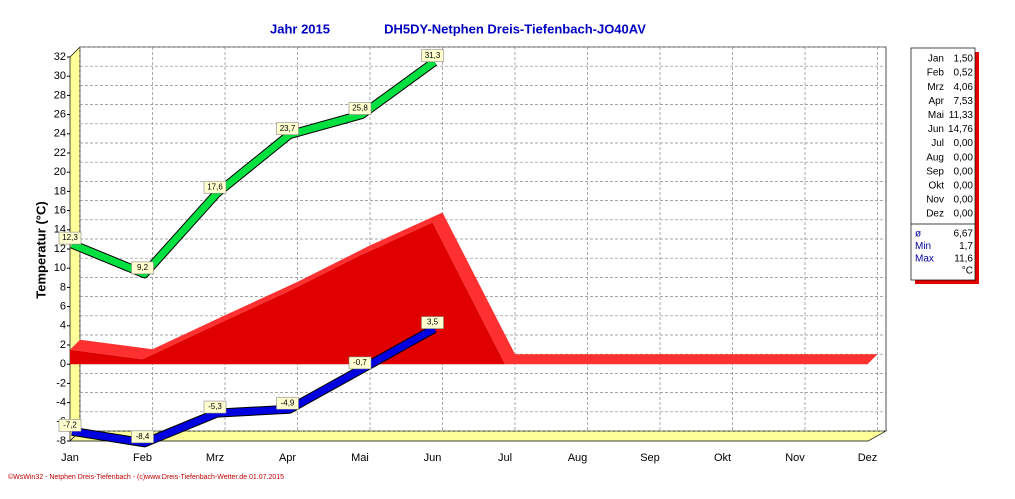 This screenshot has height=499, width=1015. I want to click on data-label: -5,3, so click(215, 406).